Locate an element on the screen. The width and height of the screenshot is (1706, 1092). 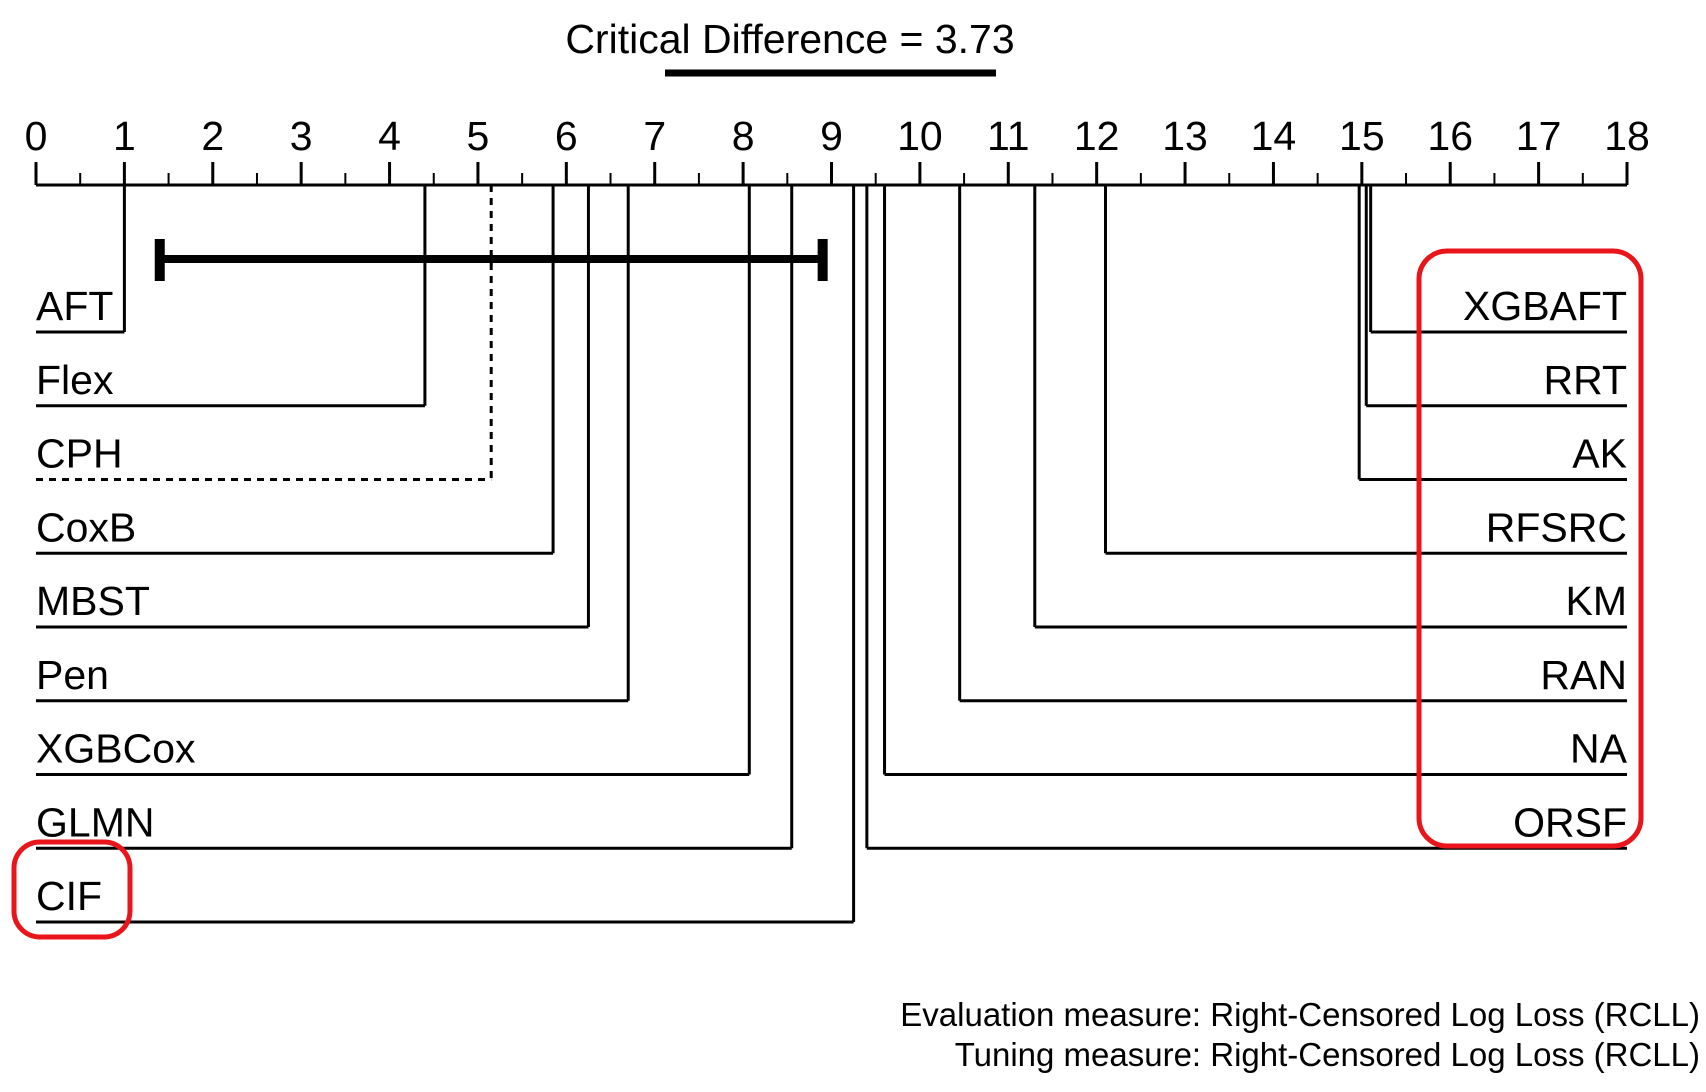
method-label-mbst: MBST is located at coordinates (93, 601).